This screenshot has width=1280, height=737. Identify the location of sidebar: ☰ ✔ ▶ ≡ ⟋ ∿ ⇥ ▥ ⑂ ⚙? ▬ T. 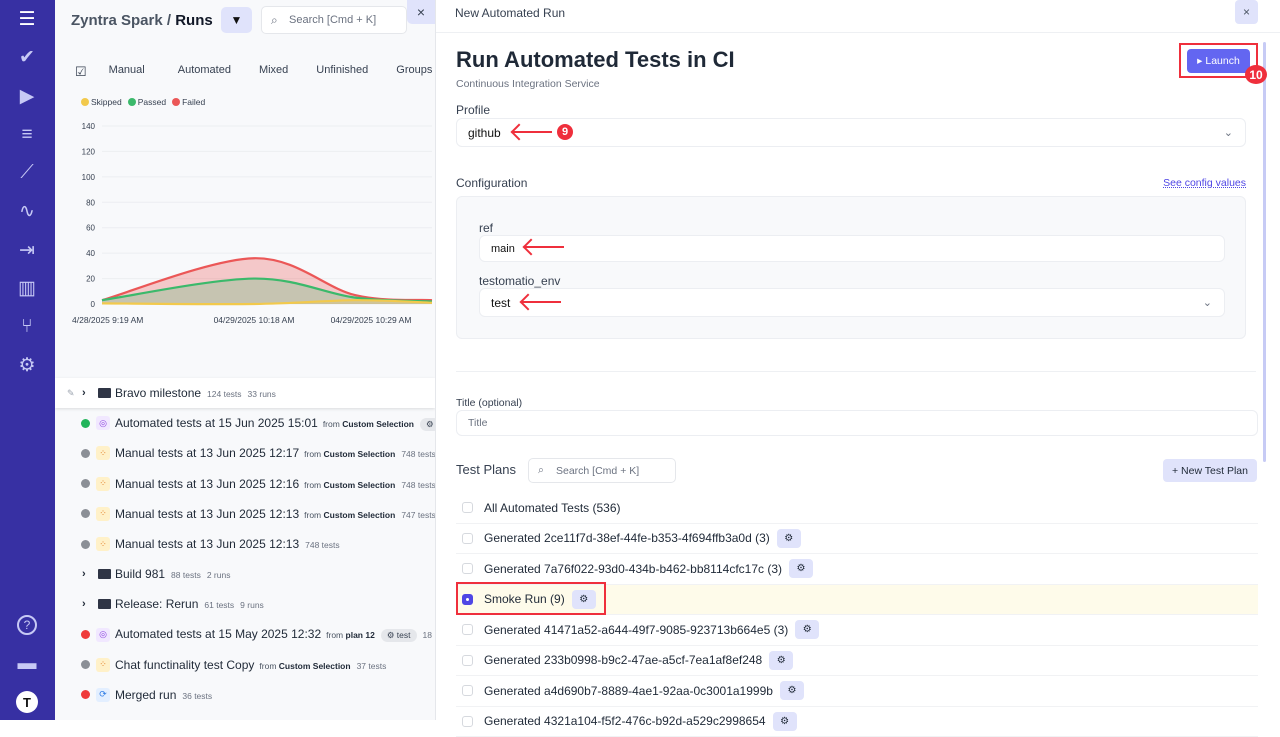
(27, 360).